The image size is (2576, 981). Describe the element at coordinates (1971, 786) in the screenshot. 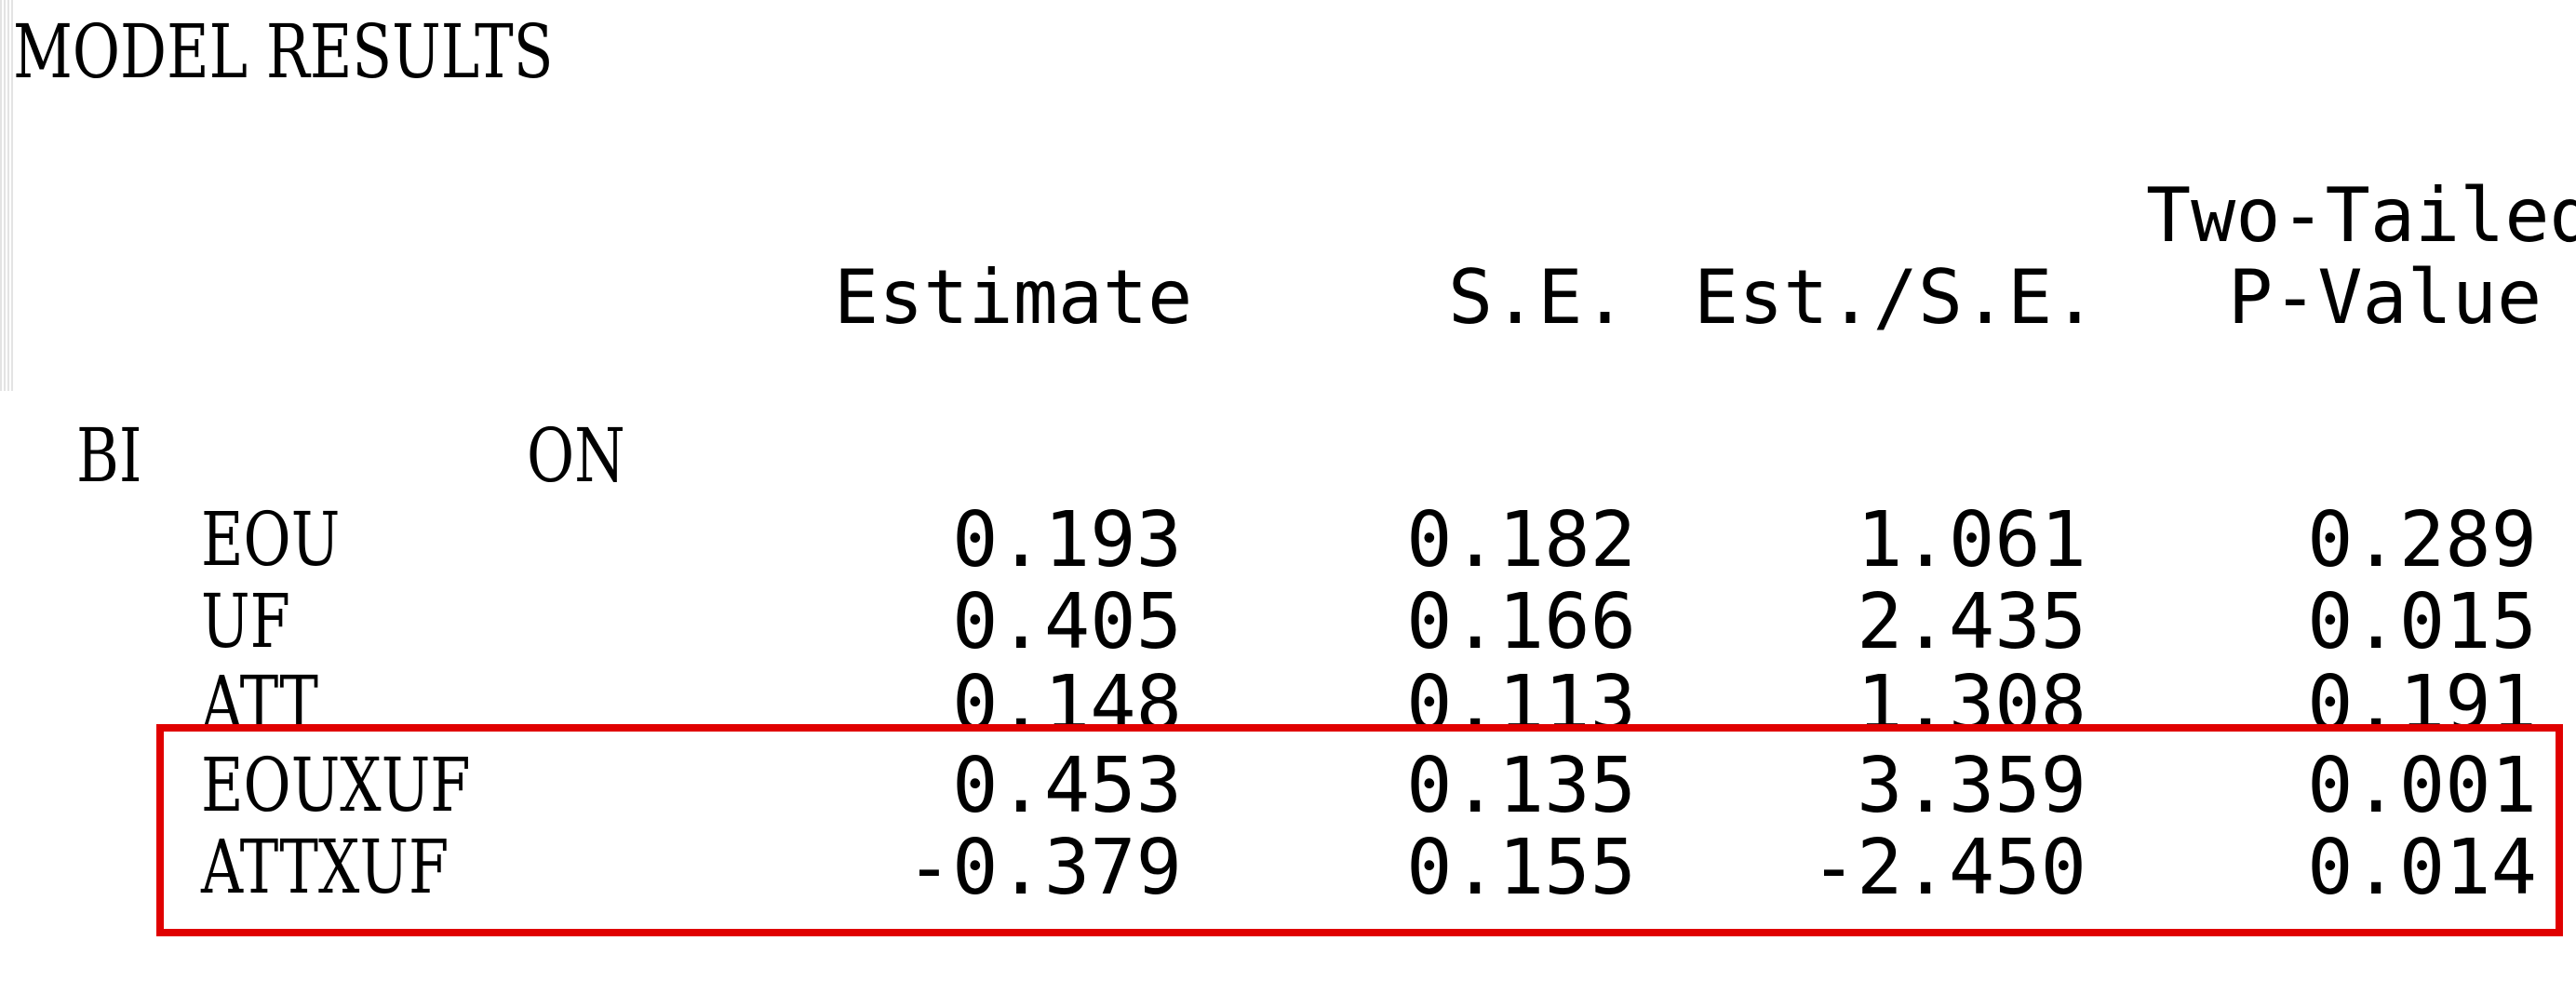

I see `est-se-cell: 3.359` at that location.